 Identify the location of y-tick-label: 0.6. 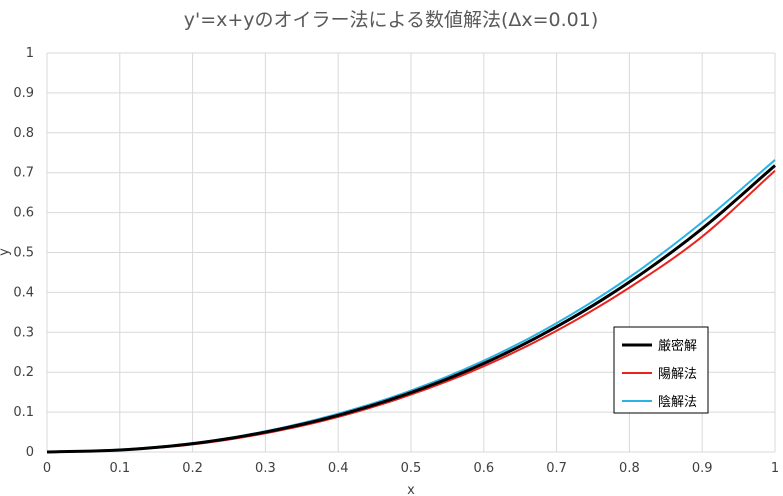
(23, 213).